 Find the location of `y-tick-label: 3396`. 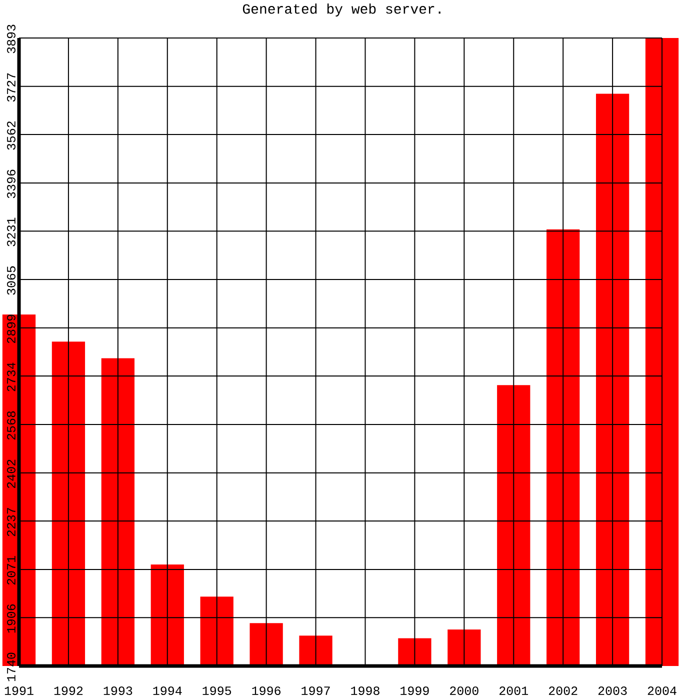

y-tick-label: 3396 is located at coordinates (11, 184).